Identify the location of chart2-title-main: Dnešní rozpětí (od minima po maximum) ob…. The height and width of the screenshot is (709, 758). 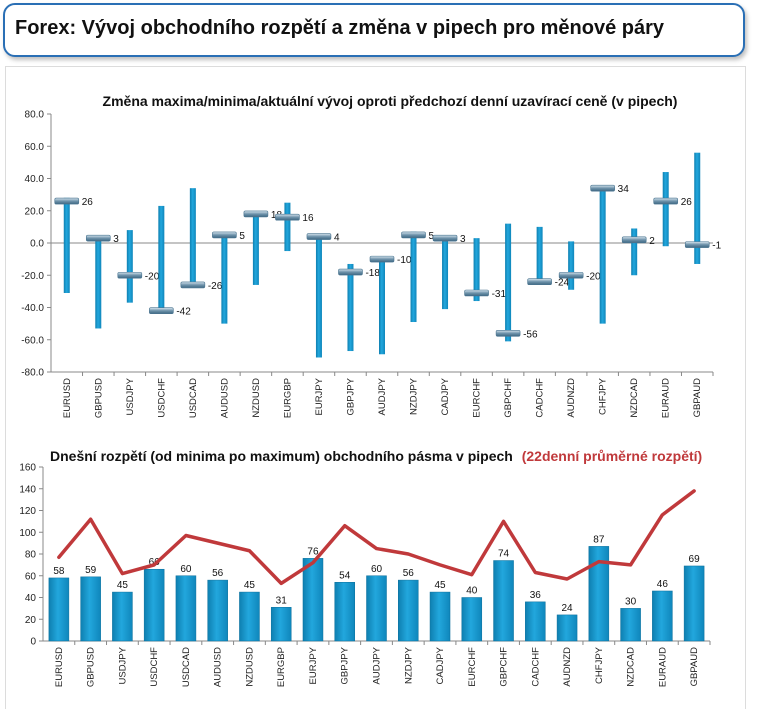
(281, 456).